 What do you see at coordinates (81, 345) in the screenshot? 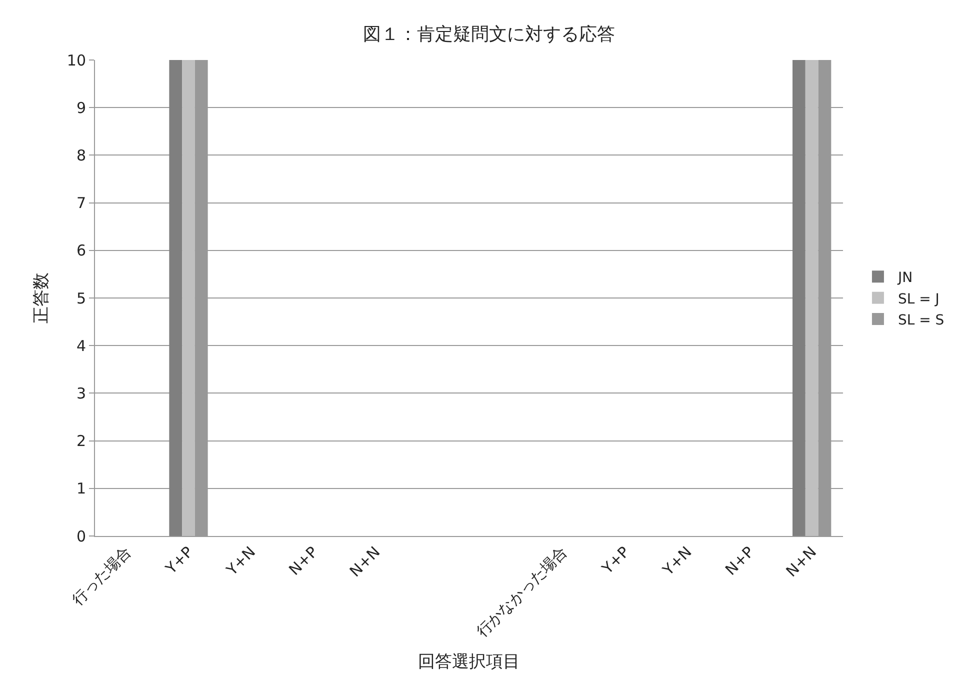
I see `y-tick-label: 4` at bounding box center [81, 345].